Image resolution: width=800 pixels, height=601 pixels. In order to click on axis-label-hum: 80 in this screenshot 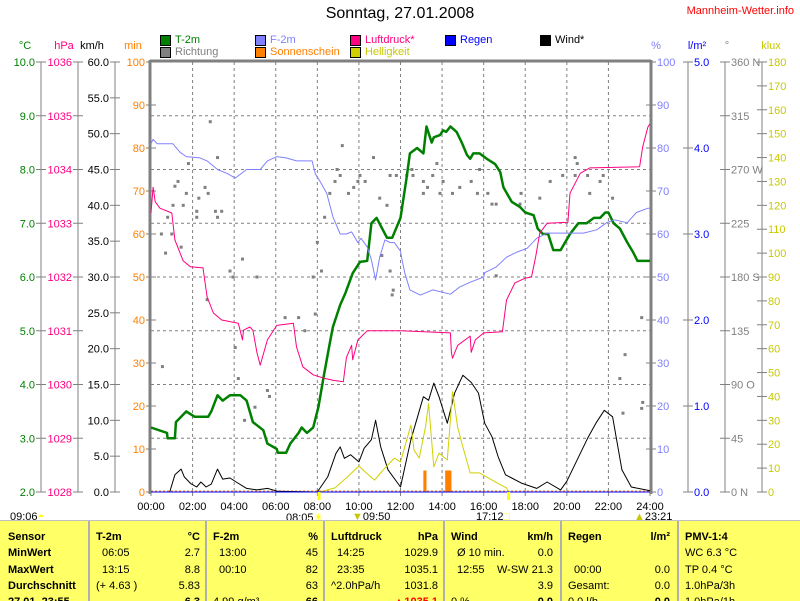, I will do `click(663, 149)`.